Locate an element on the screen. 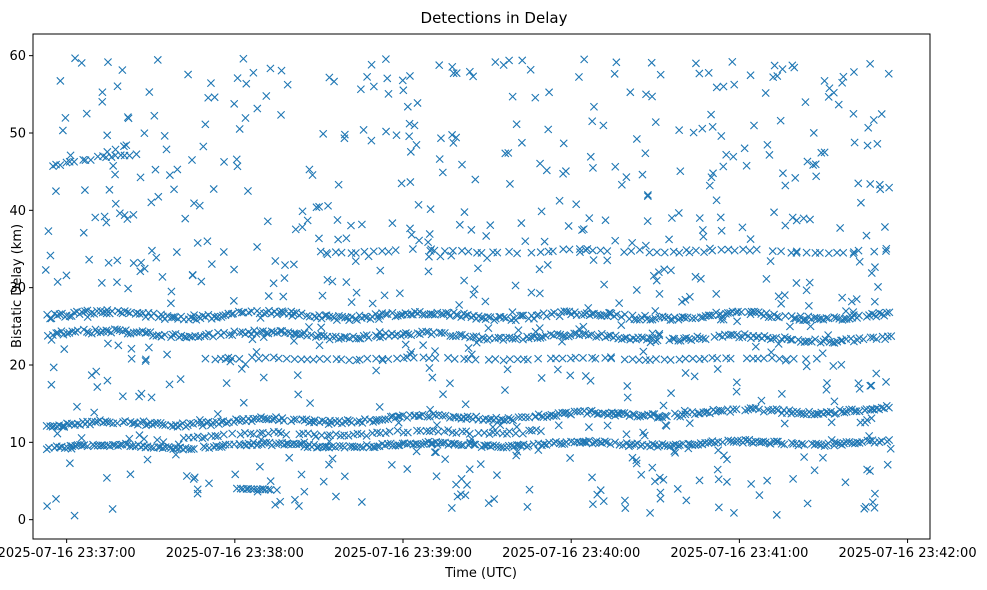  y-axis-label: Bistatic Delay (km) is located at coordinates (17, 286).